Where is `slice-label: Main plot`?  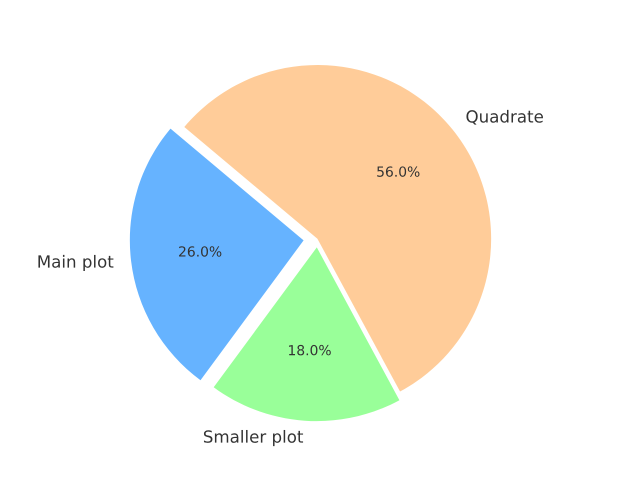
slice-label: Main plot is located at coordinates (76, 263).